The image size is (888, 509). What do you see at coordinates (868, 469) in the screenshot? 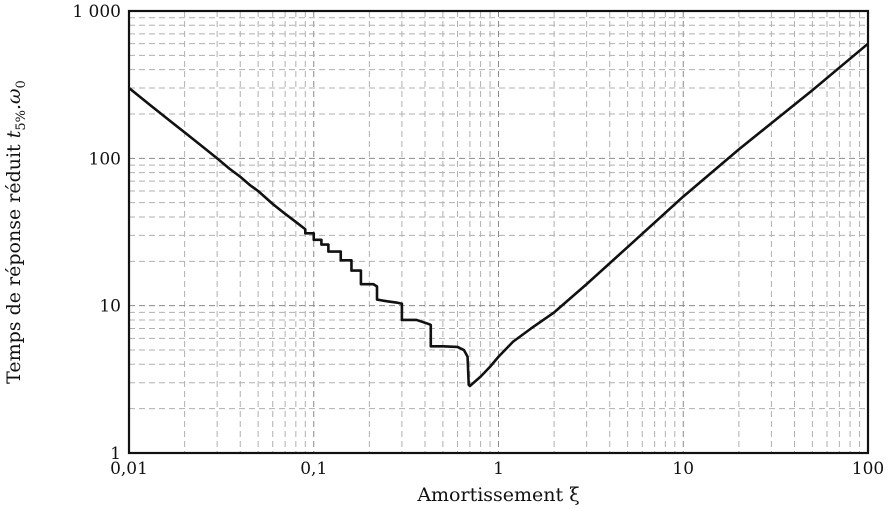
I see `x-tick-label: 100` at bounding box center [868, 469].